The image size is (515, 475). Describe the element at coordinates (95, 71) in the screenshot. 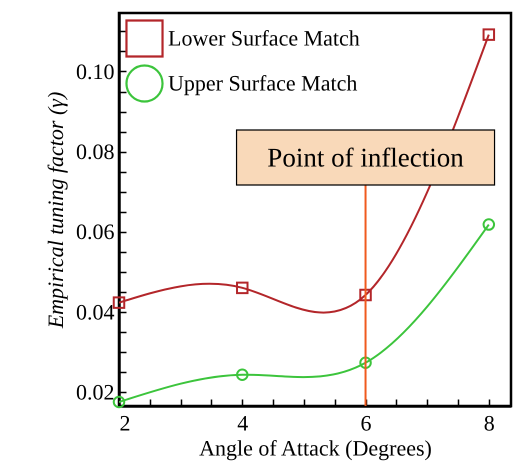

I see `y-tick-label: 0.10` at that location.